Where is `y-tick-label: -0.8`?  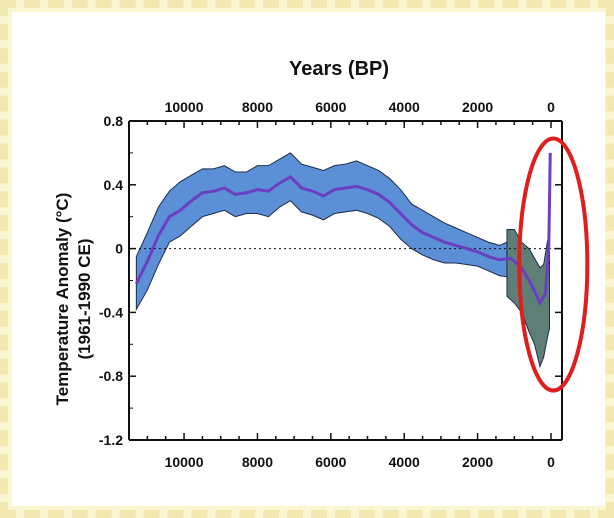 y-tick-label: -0.8 is located at coordinates (111, 376).